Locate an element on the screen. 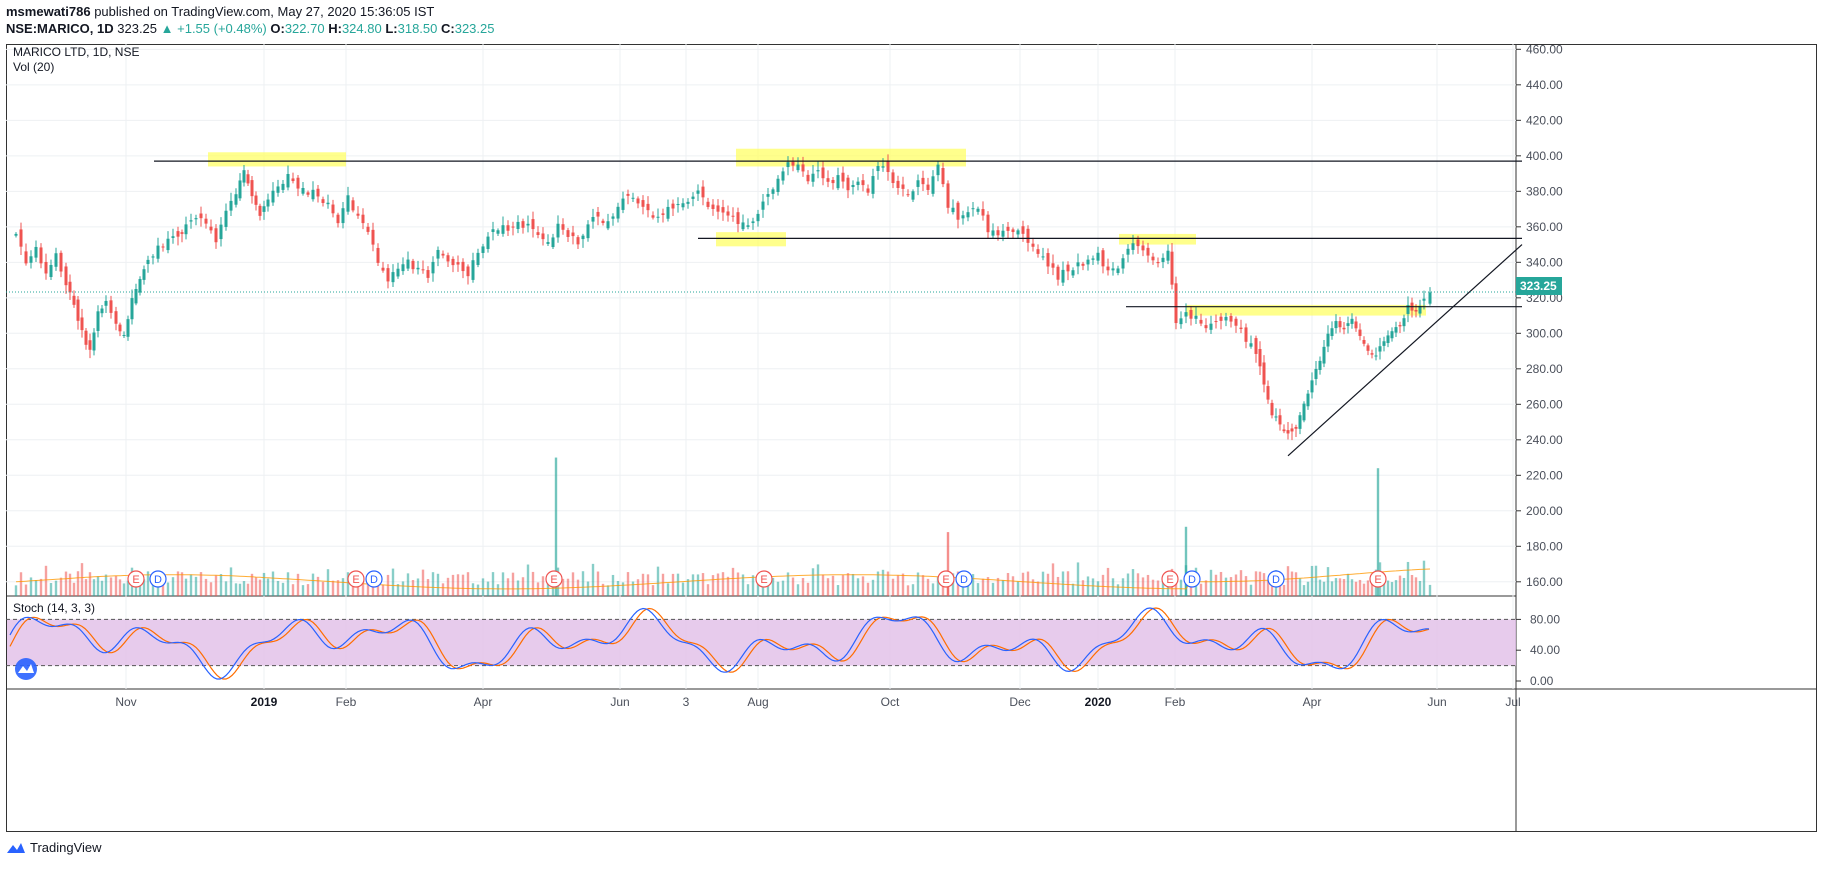  price-tick-label: 460.00 is located at coordinates (1544, 50).